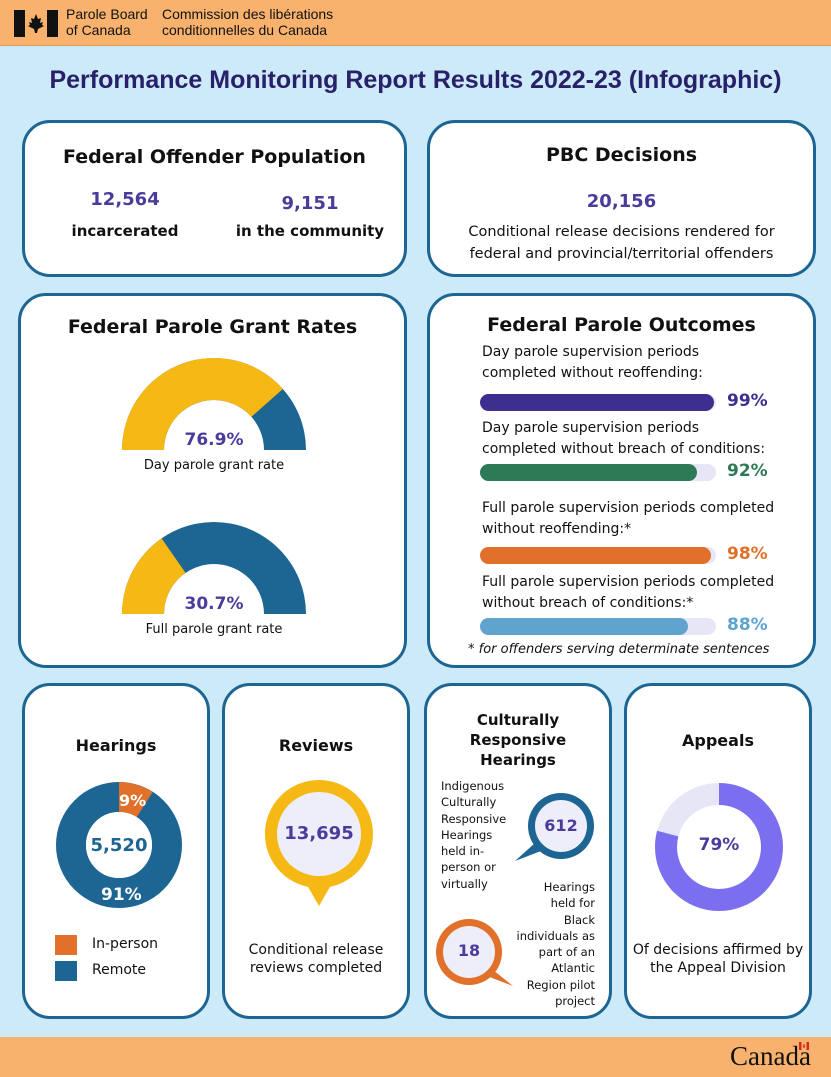  What do you see at coordinates (621, 201) in the screenshot?
I see `decisions-value: 20,156` at bounding box center [621, 201].